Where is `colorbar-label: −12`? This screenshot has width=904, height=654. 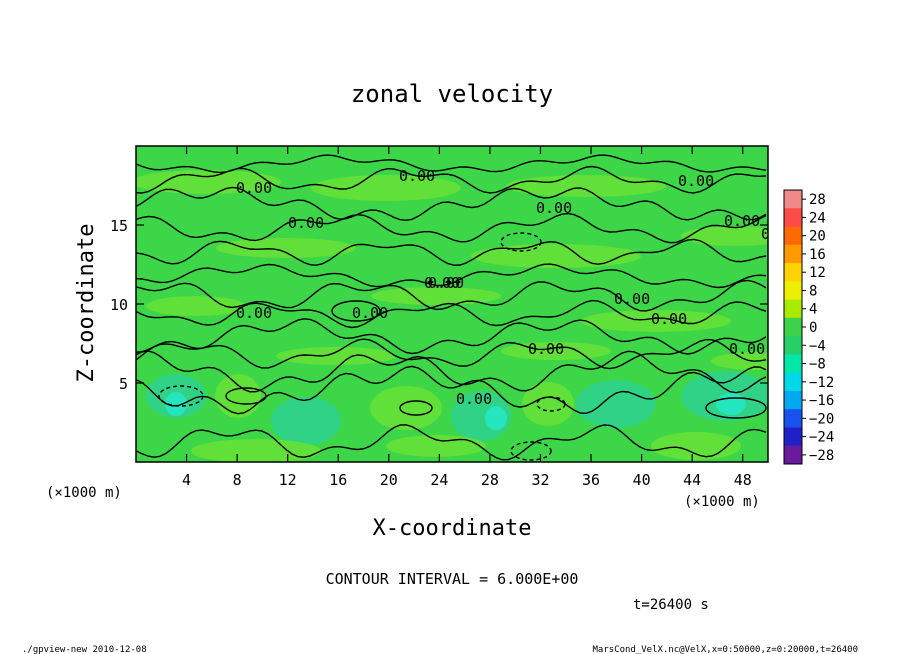
colorbar-label: −12 is located at coordinates (821, 383).